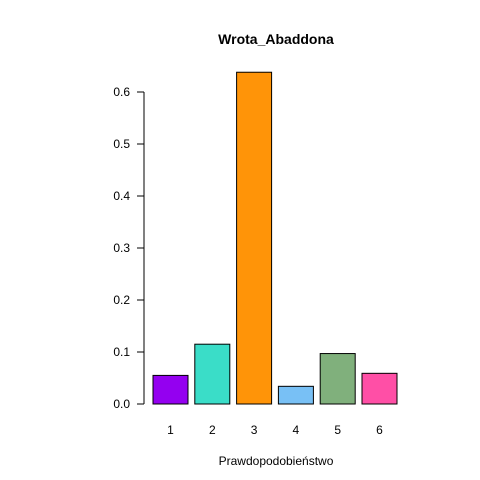 The height and width of the screenshot is (480, 480). What do you see at coordinates (296, 430) in the screenshot?
I see `x-category-label: 4` at bounding box center [296, 430].